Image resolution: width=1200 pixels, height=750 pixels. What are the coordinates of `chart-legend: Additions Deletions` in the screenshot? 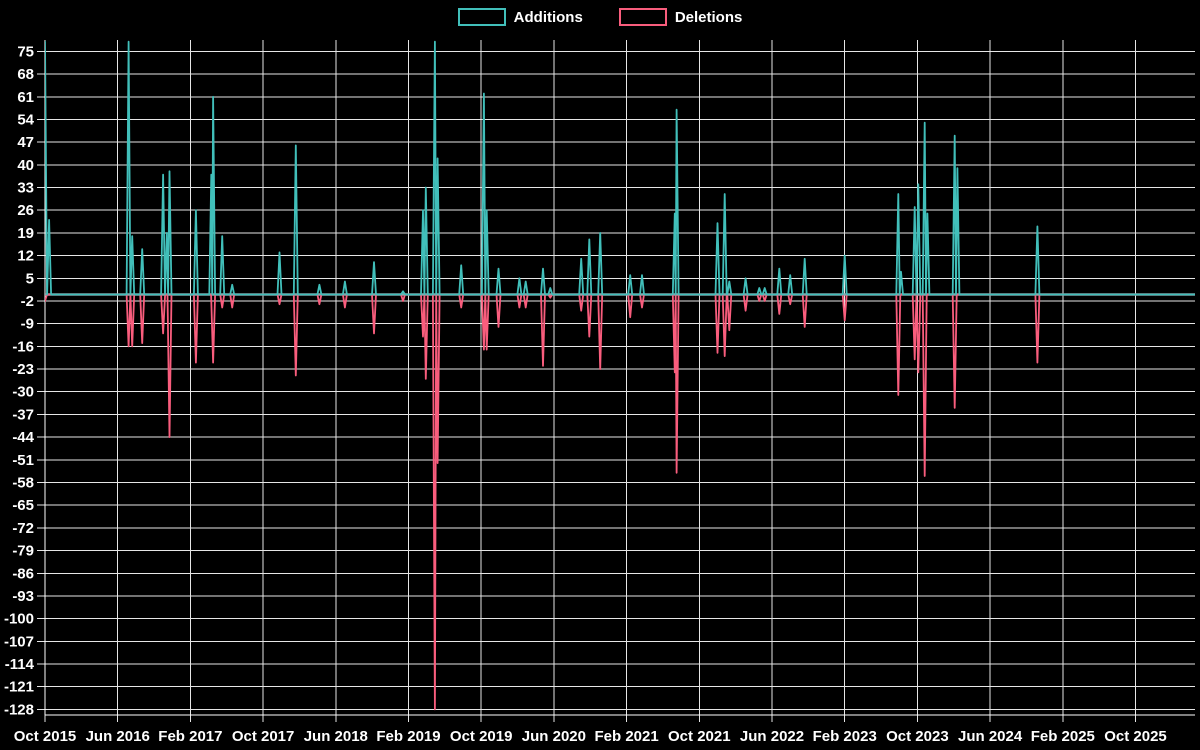 It's located at (600, 17).